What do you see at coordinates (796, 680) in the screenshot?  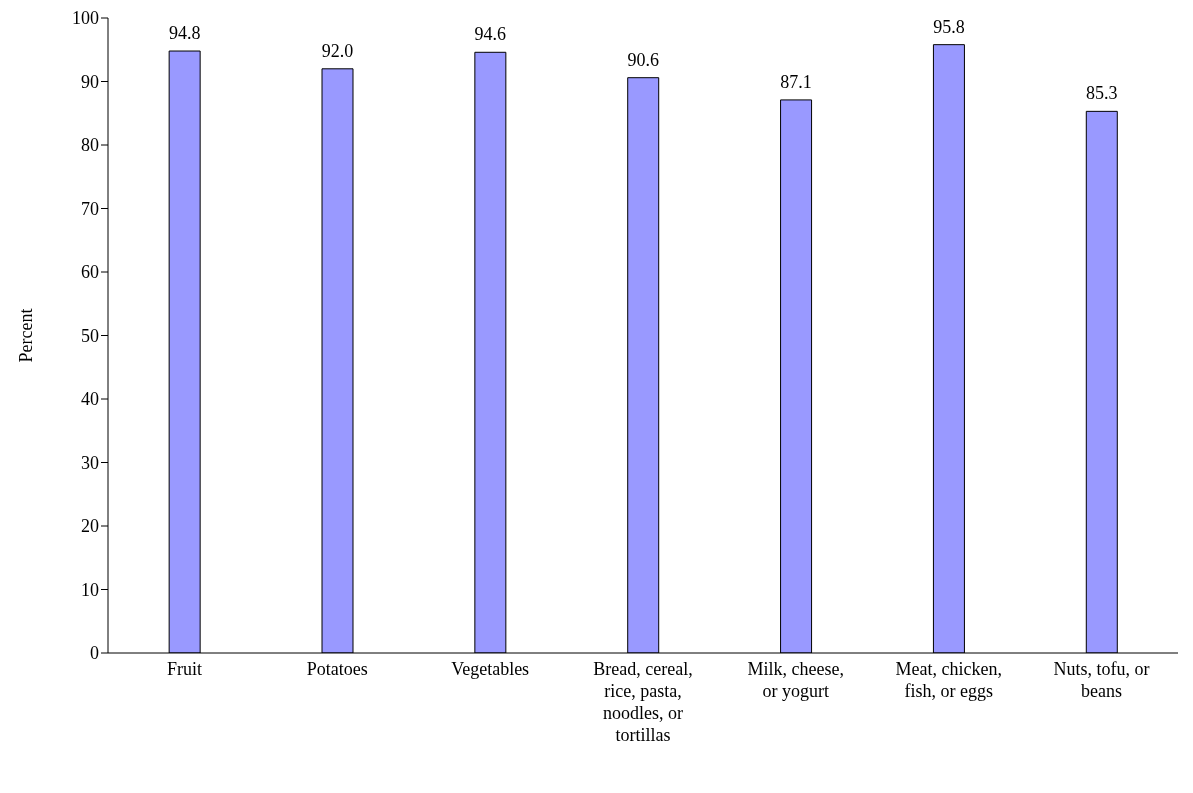 I see `x-tick-label: Milk, cheese, or yogurt` at bounding box center [796, 680].